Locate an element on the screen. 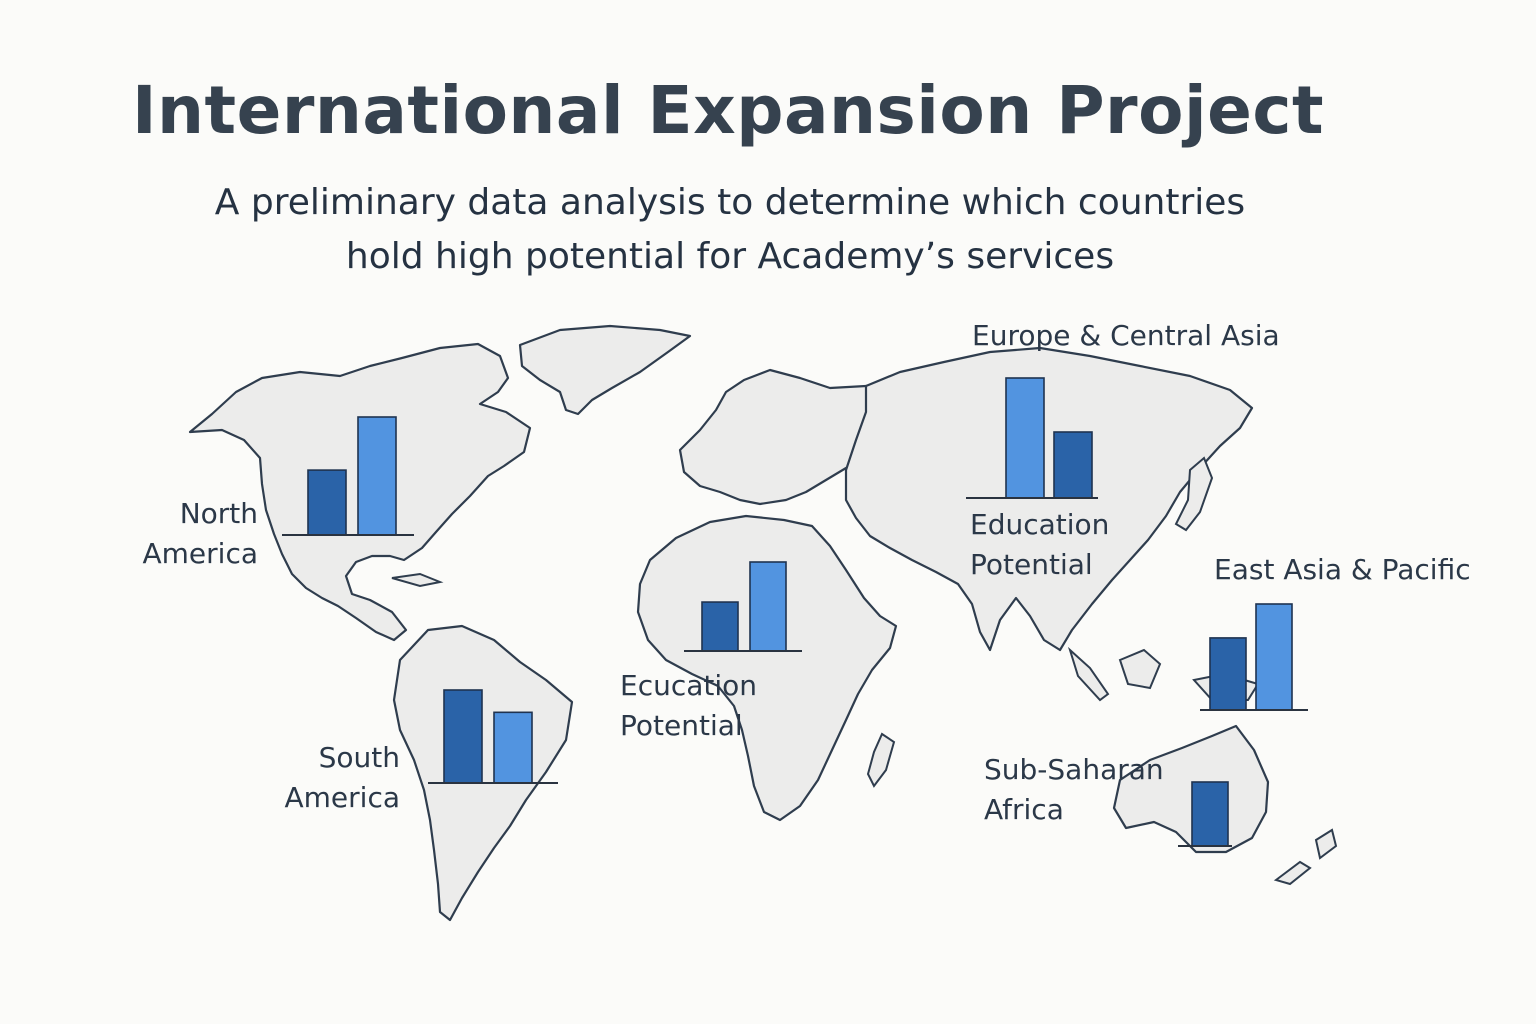 This screenshot has height=1024, width=1536. chart-africa is located at coordinates (743, 606).